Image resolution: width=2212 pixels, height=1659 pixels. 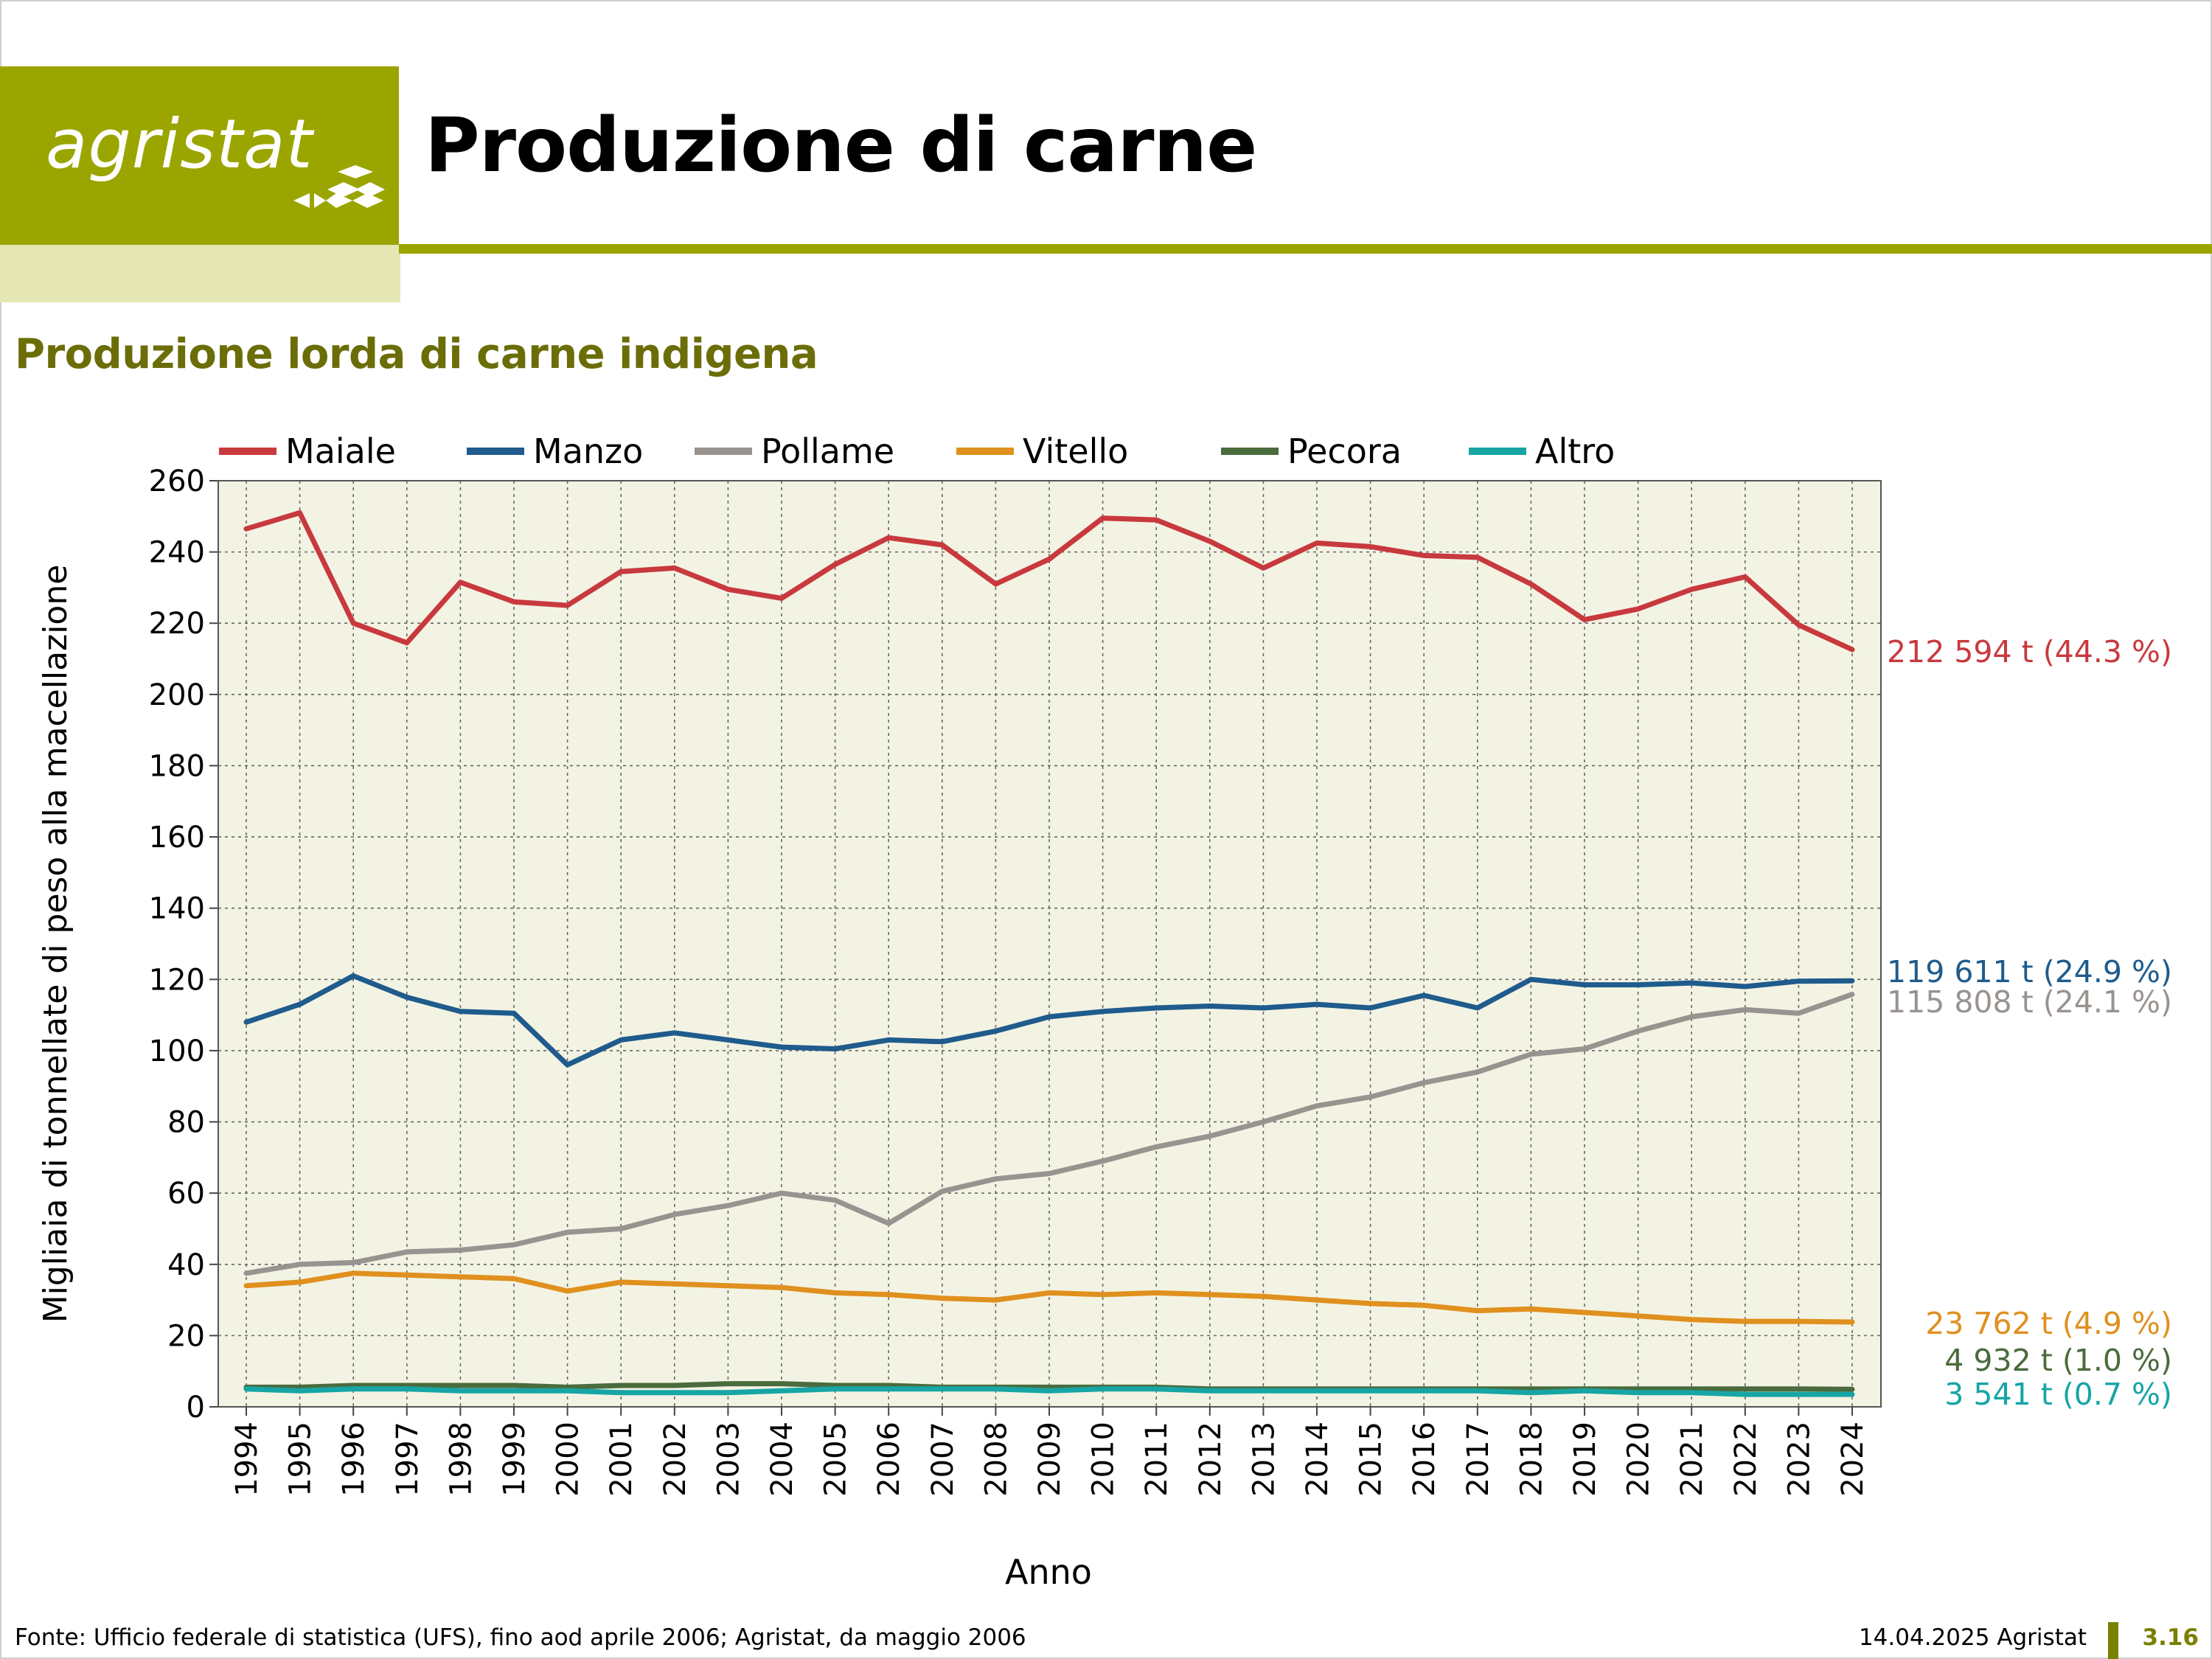 What do you see at coordinates (1478, 1459) in the screenshot?
I see `x-tick-label: 2017` at bounding box center [1478, 1459].